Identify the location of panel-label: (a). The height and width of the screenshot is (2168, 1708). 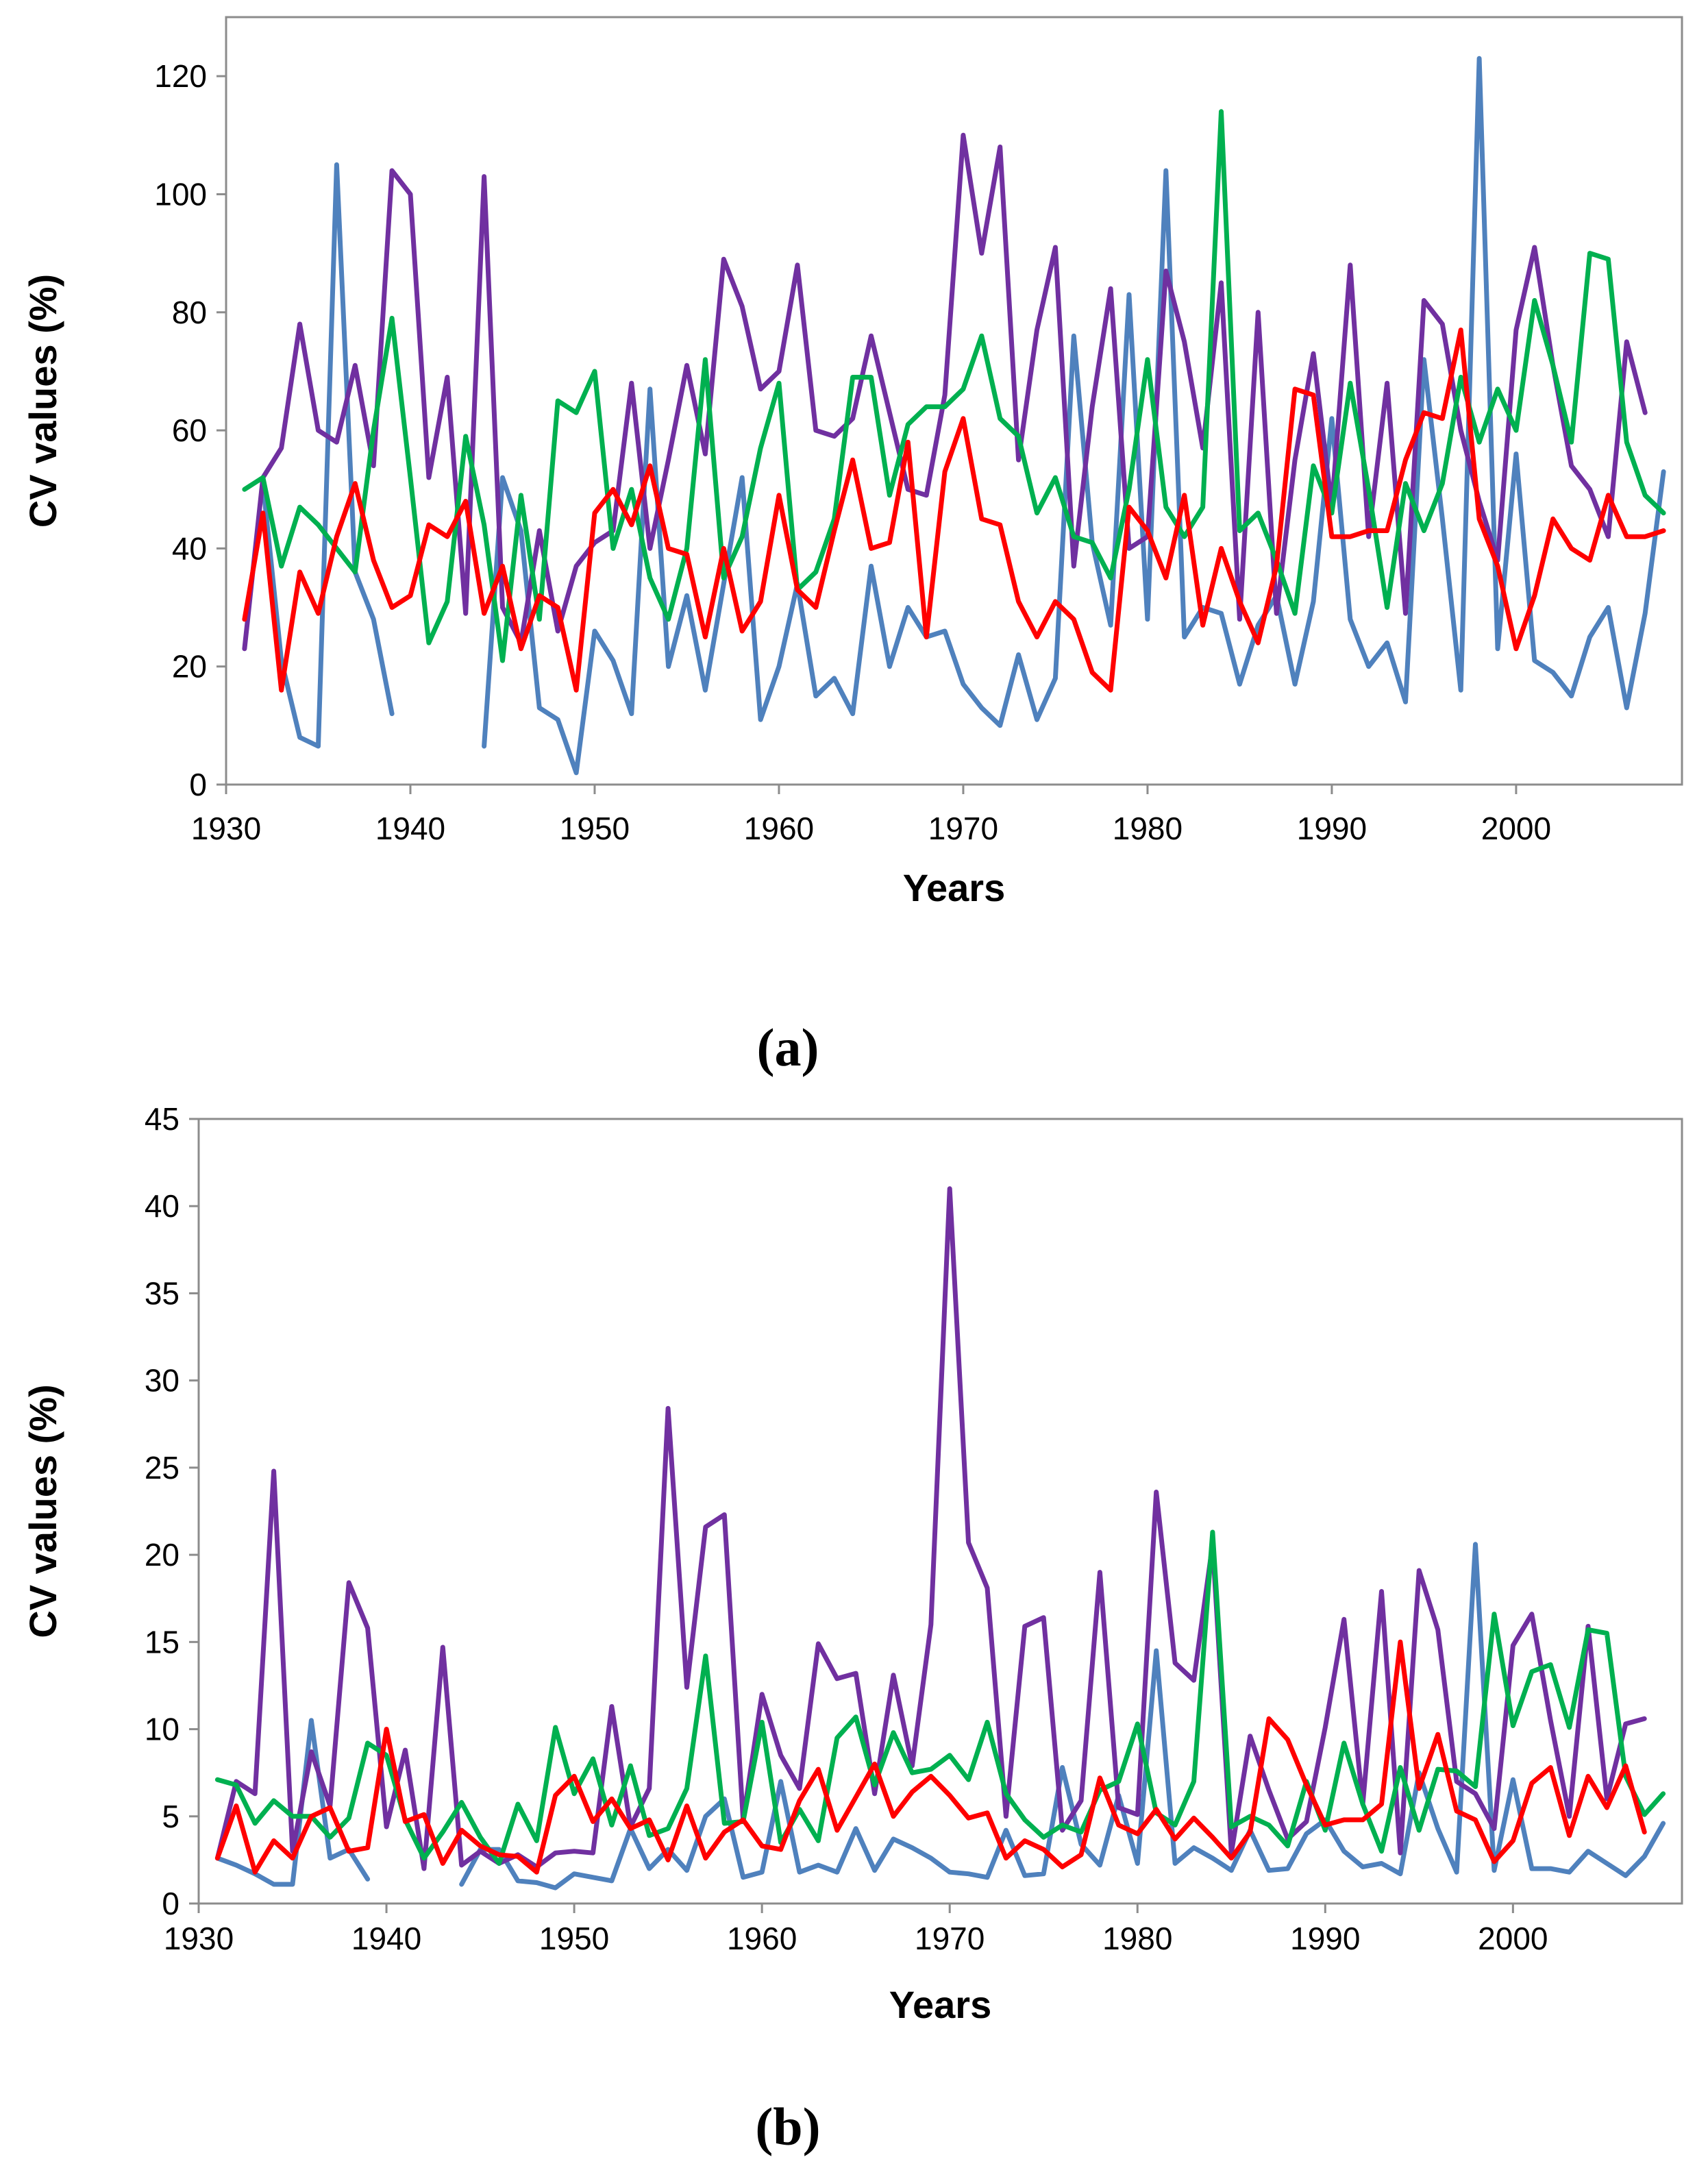
(788, 1047).